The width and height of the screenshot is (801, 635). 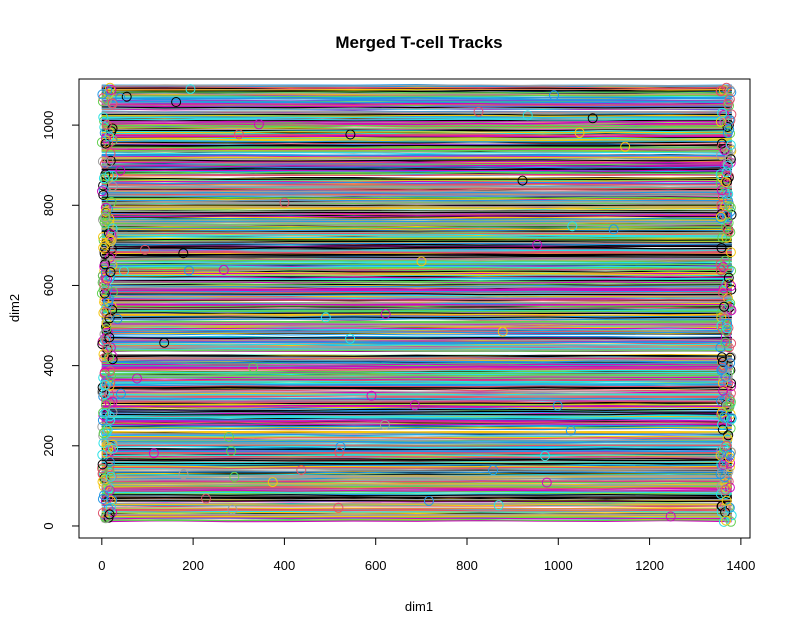 What do you see at coordinates (285, 565) in the screenshot?
I see `x-tick-label: 400` at bounding box center [285, 565].